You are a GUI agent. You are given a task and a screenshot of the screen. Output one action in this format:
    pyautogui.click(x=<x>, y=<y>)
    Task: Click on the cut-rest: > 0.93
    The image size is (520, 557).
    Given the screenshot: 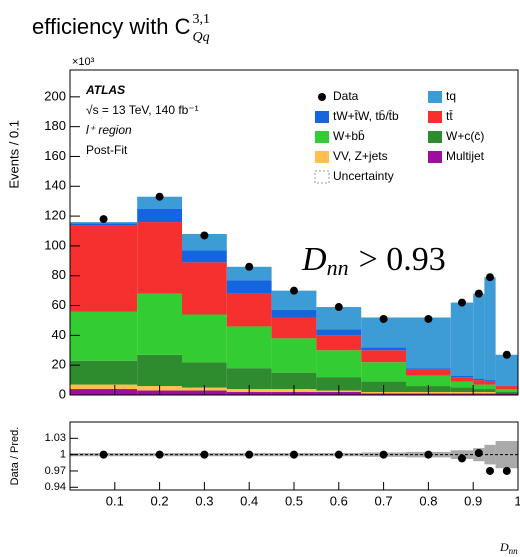 What is the action you would take?
    pyautogui.click(x=402, y=259)
    